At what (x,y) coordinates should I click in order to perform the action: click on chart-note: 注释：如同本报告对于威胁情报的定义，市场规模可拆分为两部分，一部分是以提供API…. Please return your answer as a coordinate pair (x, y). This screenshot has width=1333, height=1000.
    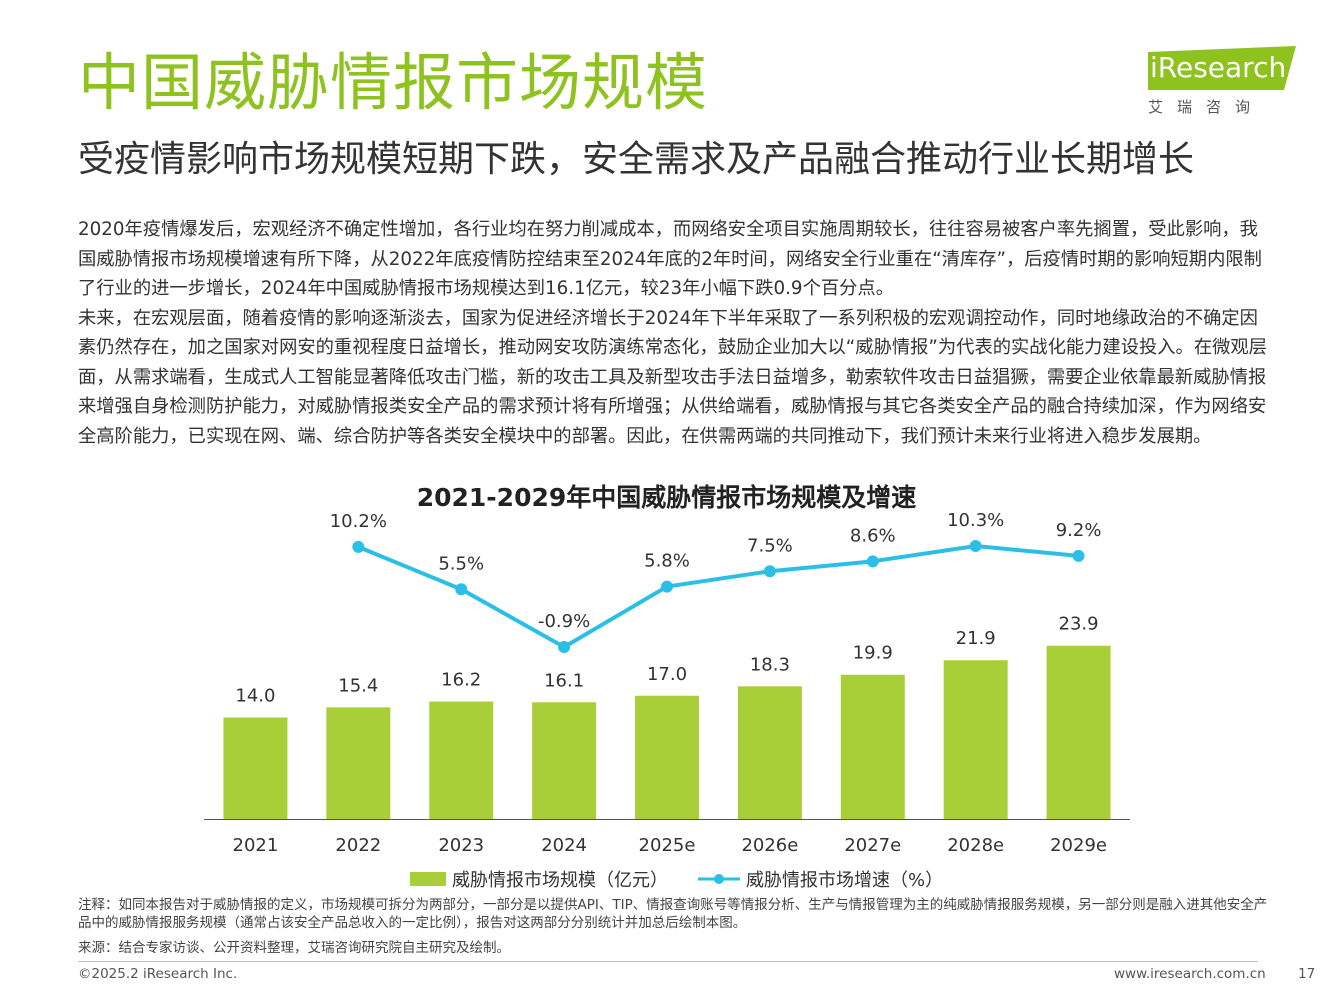
    Looking at the image, I should click on (673, 914).